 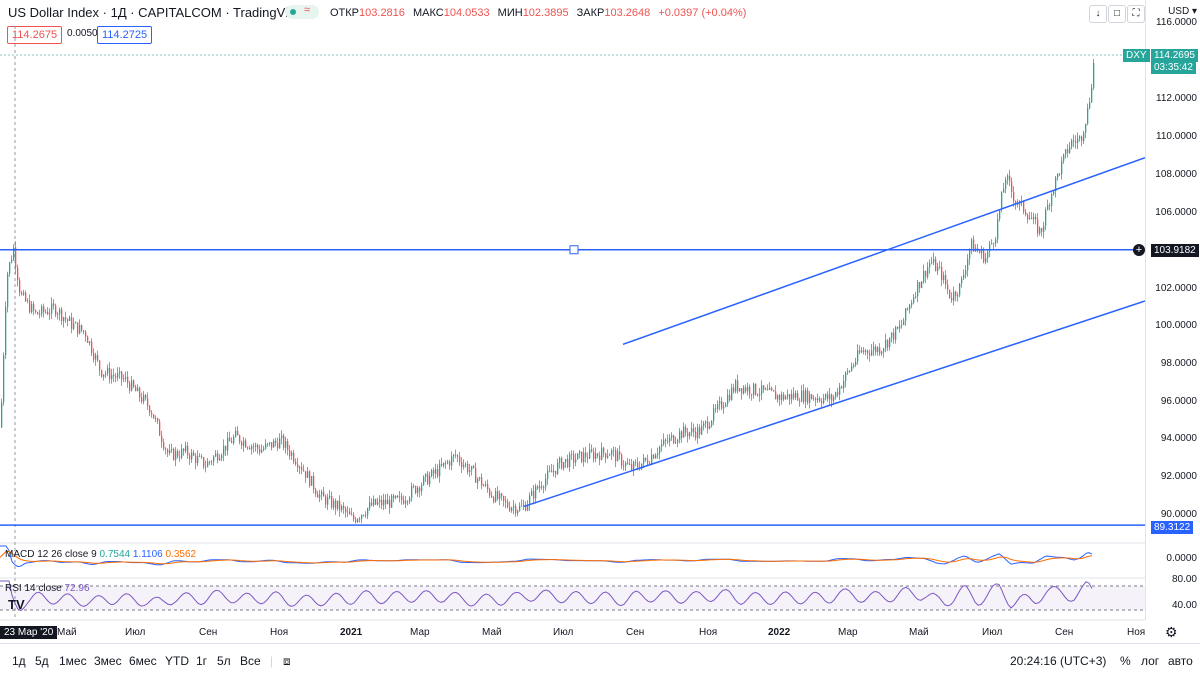 I want to click on macd-value: 1.1106, so click(x=147, y=554).